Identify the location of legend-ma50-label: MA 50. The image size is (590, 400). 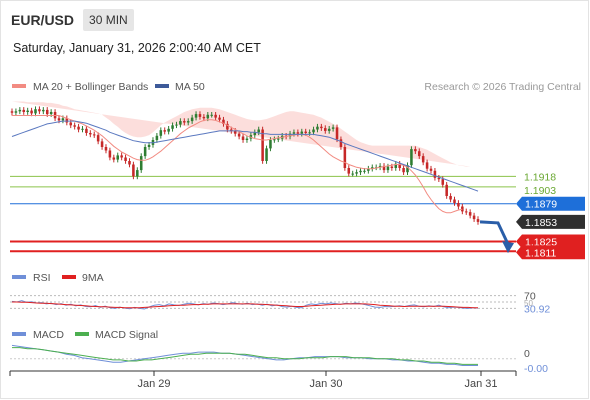
(190, 87).